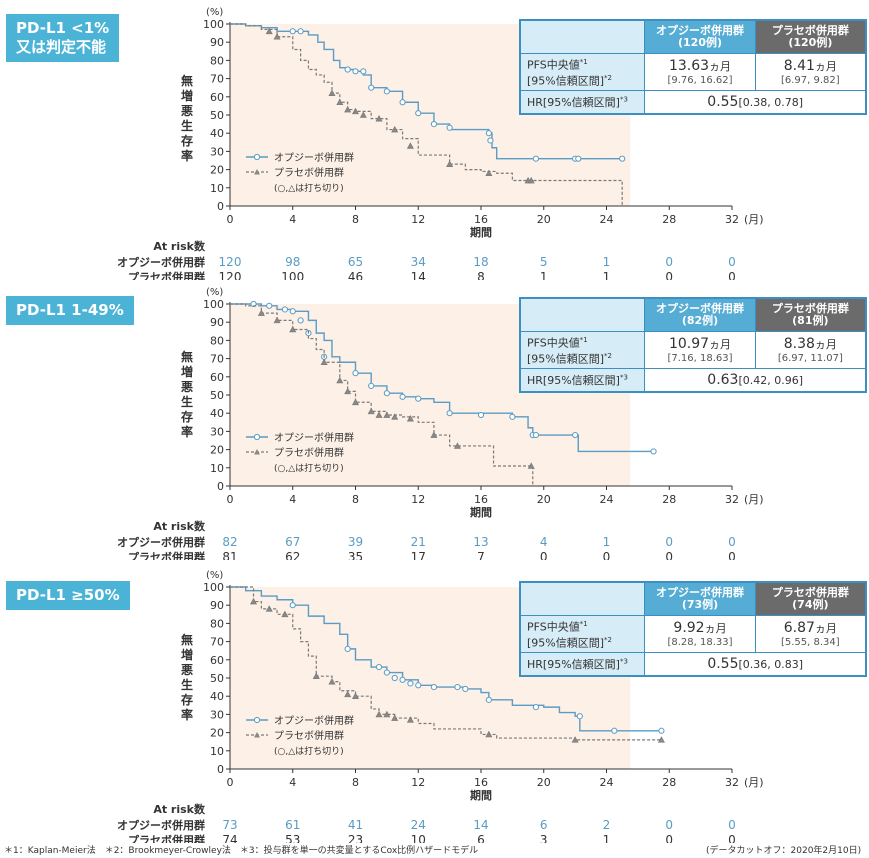 This screenshot has width=869, height=858. What do you see at coordinates (771, 664) in the screenshot?
I see `hr-ci: [0.36, 0.83]` at bounding box center [771, 664].